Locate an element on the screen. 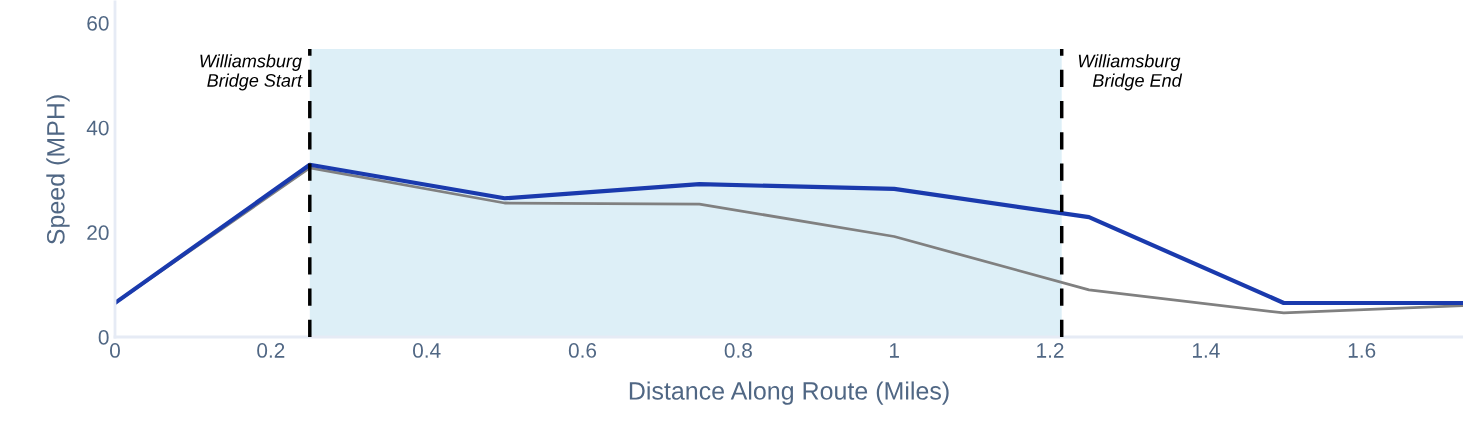  ref-line-label: Williamsburg Bridge End is located at coordinates (1130, 72).